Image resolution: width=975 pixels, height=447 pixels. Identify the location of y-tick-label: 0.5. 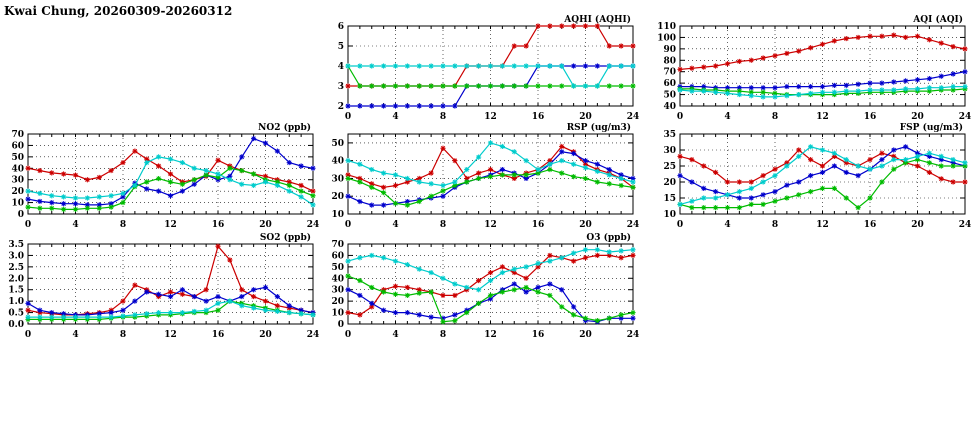
(16, 314).